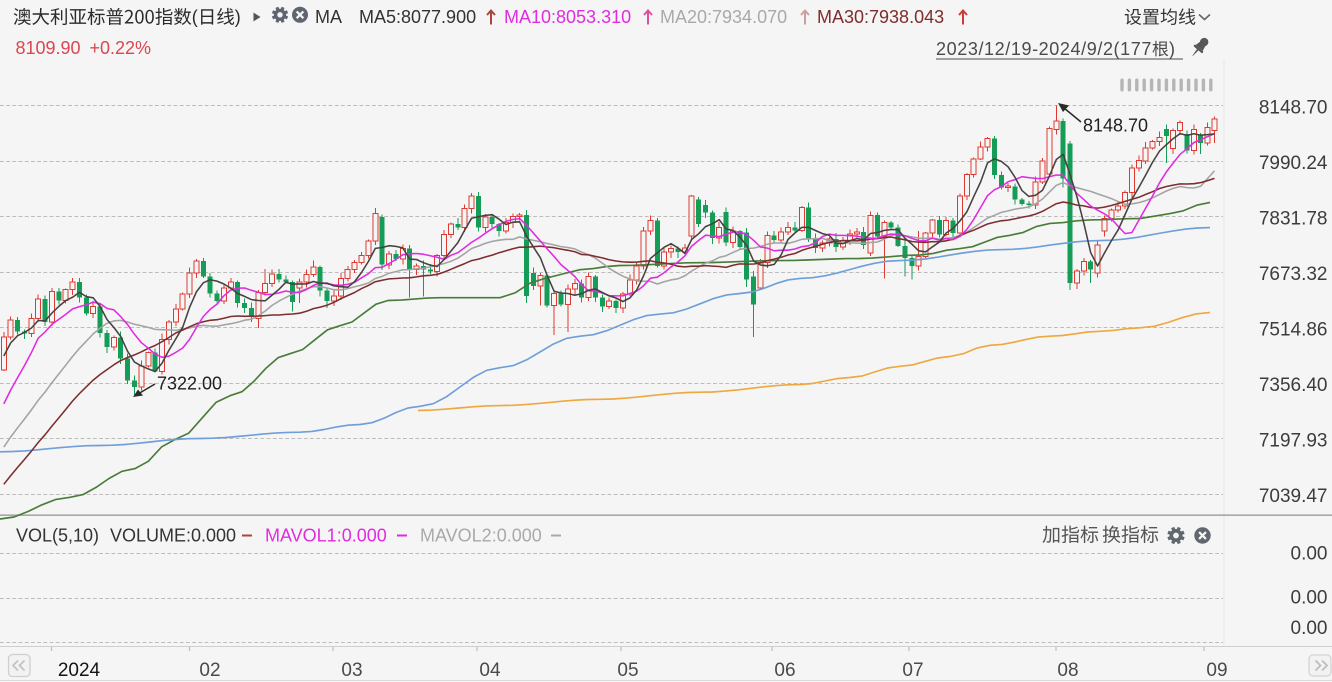  I want to click on svg-text: MA30:7938.043, so click(880, 17).